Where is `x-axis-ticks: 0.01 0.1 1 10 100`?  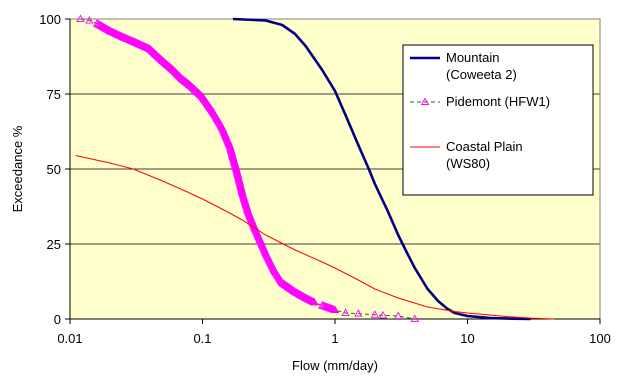 x-axis-ticks: 0.01 0.1 1 10 100 is located at coordinates (334, 332).